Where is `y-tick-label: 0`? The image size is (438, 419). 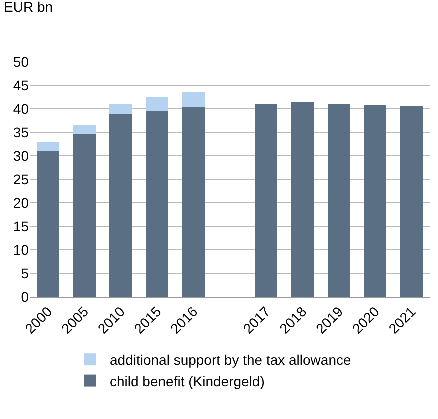 y-tick-label: 0 is located at coordinates (25, 296).